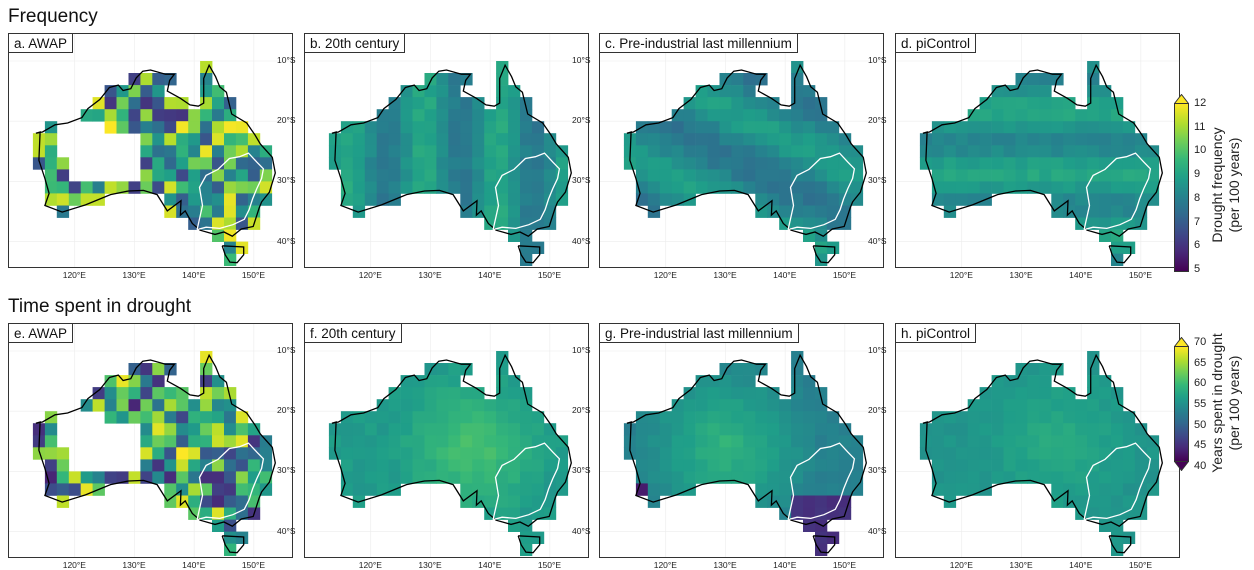 This screenshot has height=570, width=1254. What do you see at coordinates (1200, 445) in the screenshot?
I see `colorbar-tick-label: 45` at bounding box center [1200, 445].